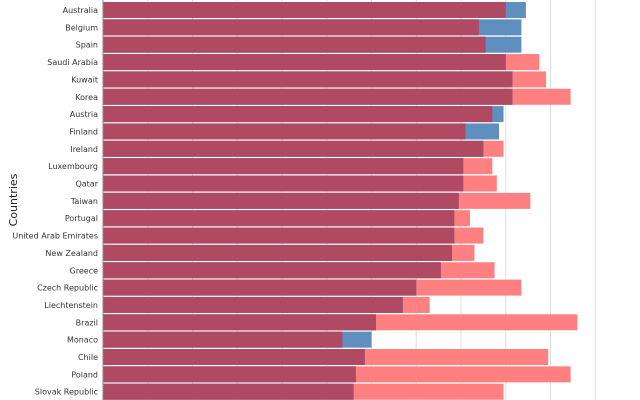 Image resolution: width=640 pixels, height=400 pixels. I want to click on category-label-luxembourg: Luxembourg, so click(73, 166).